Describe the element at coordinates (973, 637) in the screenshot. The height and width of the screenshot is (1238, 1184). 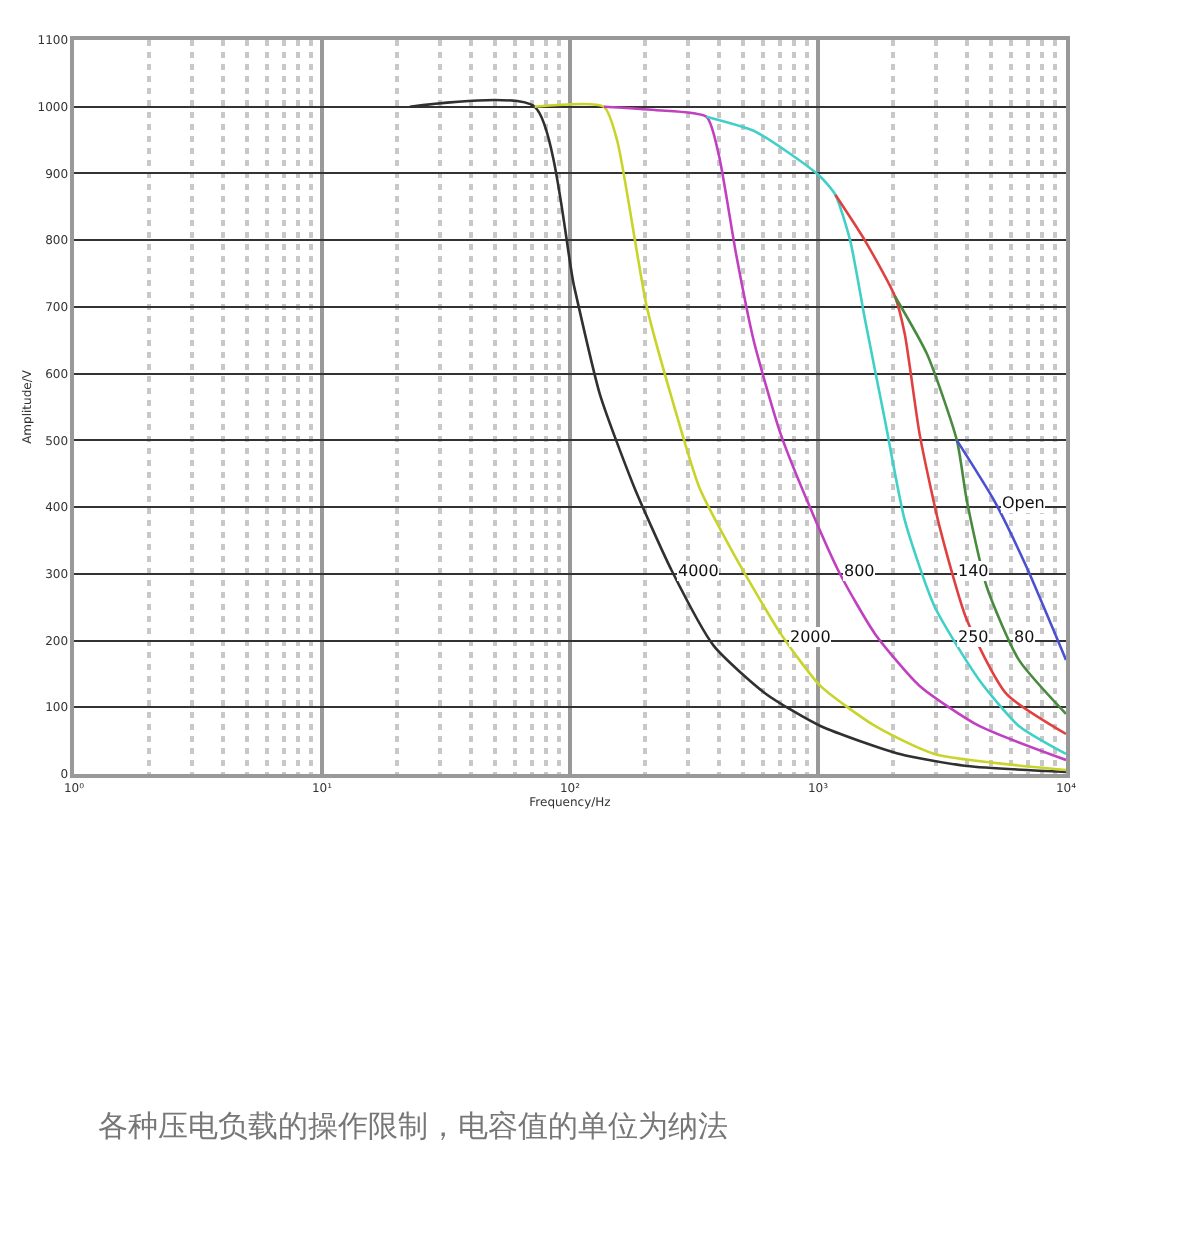
I see `series-label: 250` at that location.